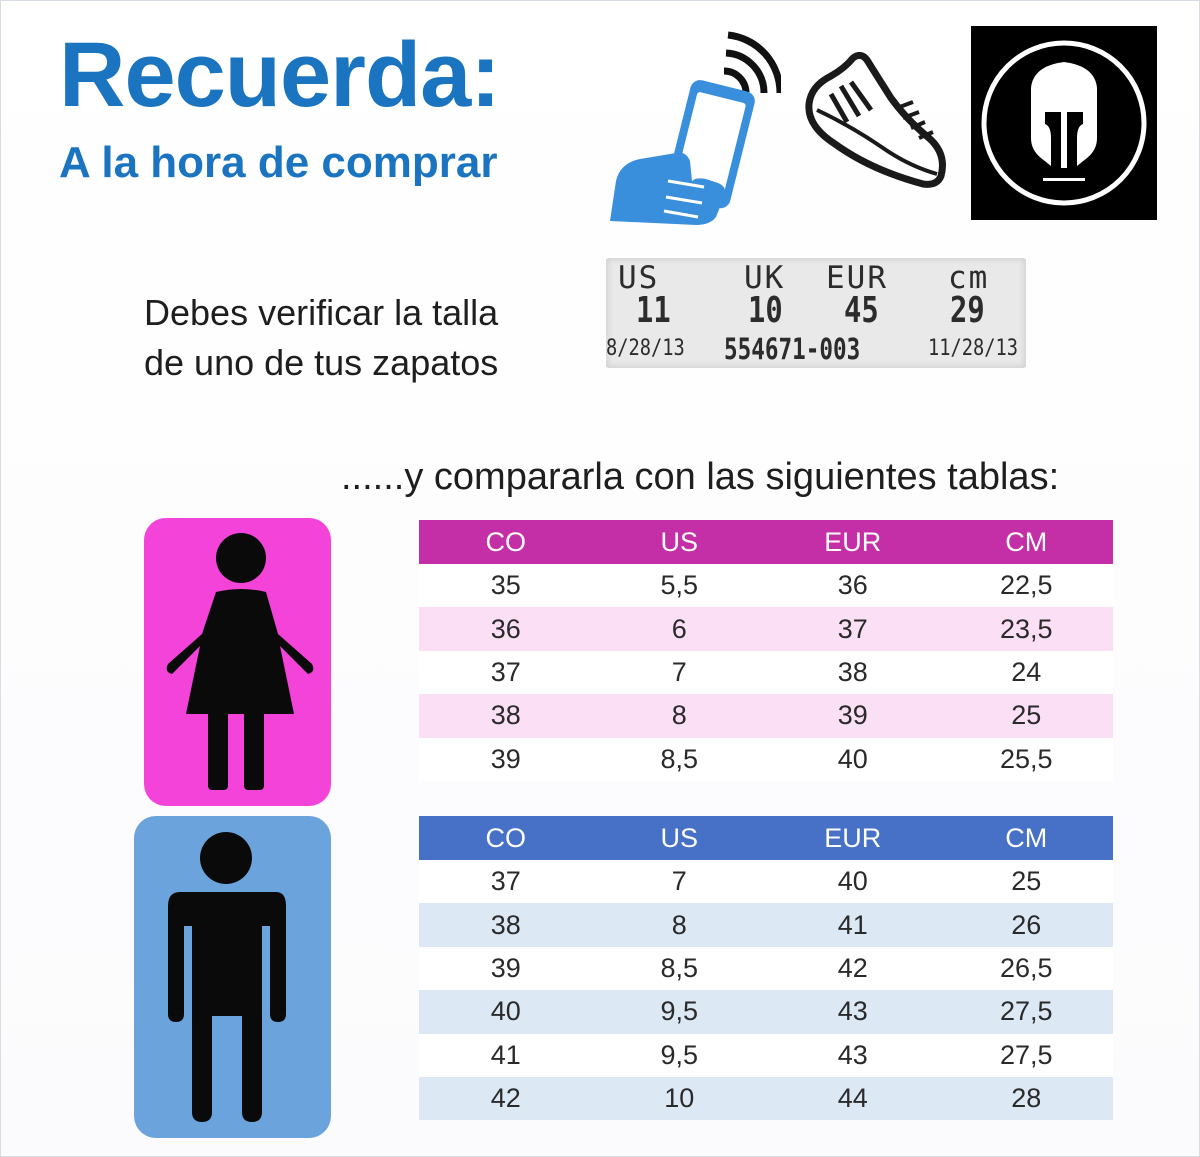 The height and width of the screenshot is (1157, 1200). What do you see at coordinates (766, 759) in the screenshot?
I see `table-row: 39 8,5 40 25,5` at bounding box center [766, 759].